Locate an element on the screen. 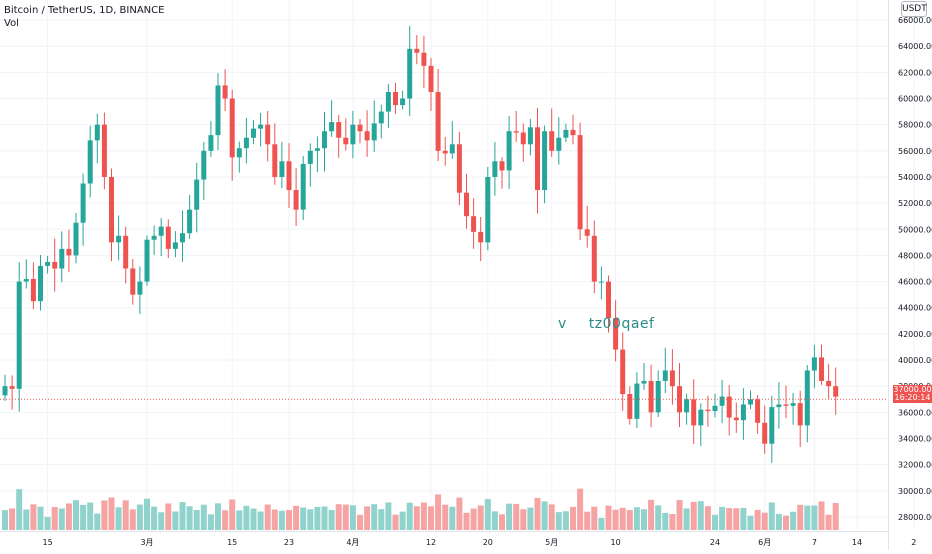 This screenshot has height=554, width=932. x-tick-label: 20 is located at coordinates (488, 542).